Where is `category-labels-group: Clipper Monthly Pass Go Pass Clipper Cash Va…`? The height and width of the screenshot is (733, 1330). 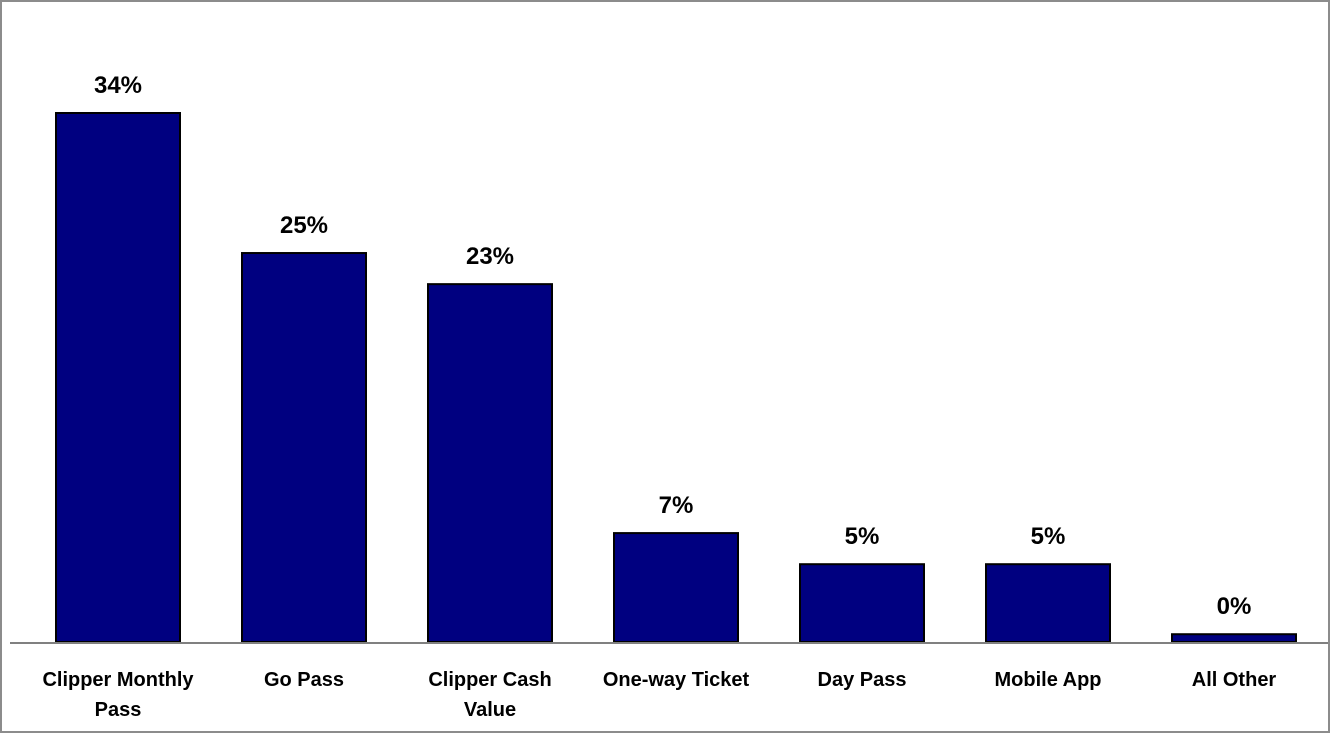 category-labels-group: Clipper Monthly Pass Go Pass Clipper Cash Va… is located at coordinates (659, 695).